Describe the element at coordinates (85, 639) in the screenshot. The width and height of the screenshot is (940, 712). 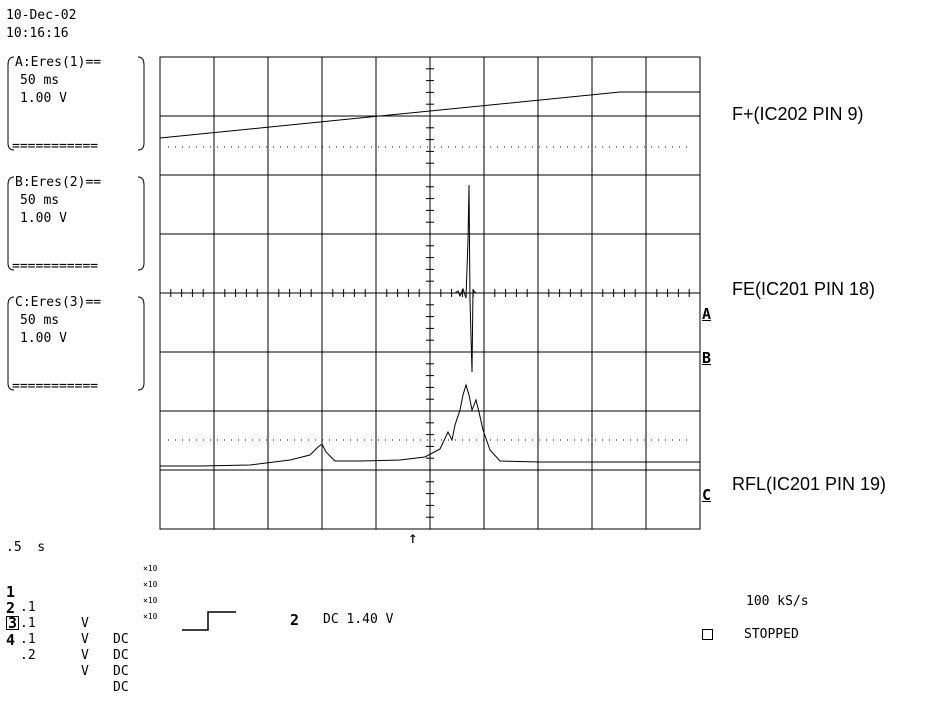
I see `channel-2-unit: V` at that location.